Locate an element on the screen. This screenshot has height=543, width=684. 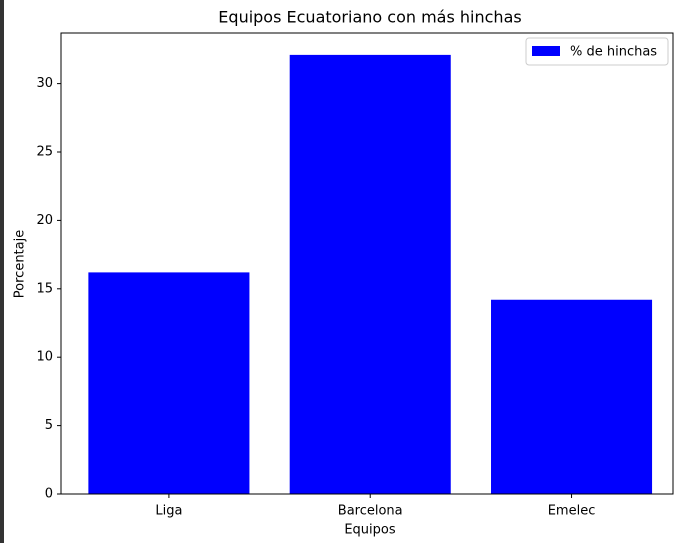
y-tick-label: 25 is located at coordinates (44, 152).